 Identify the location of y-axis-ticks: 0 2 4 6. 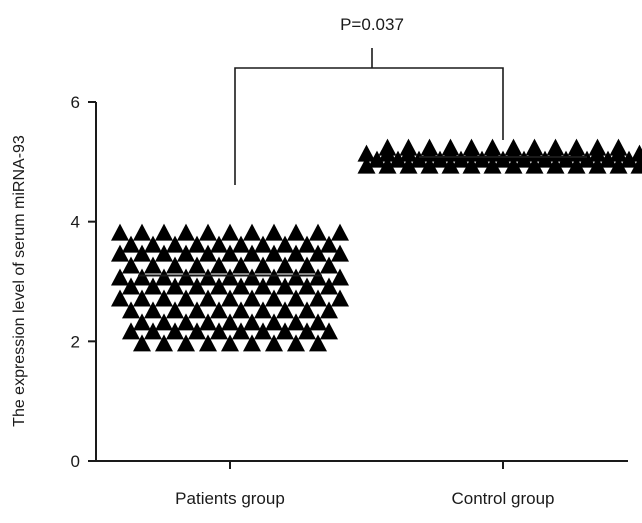
(83, 282).